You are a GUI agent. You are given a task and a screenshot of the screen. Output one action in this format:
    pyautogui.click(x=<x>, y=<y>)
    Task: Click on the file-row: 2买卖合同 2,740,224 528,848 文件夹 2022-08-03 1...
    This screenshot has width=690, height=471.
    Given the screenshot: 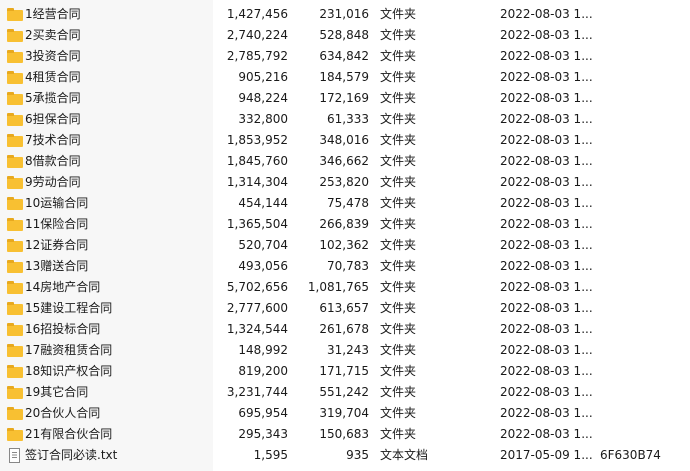 What is the action you would take?
    pyautogui.click(x=345, y=35)
    